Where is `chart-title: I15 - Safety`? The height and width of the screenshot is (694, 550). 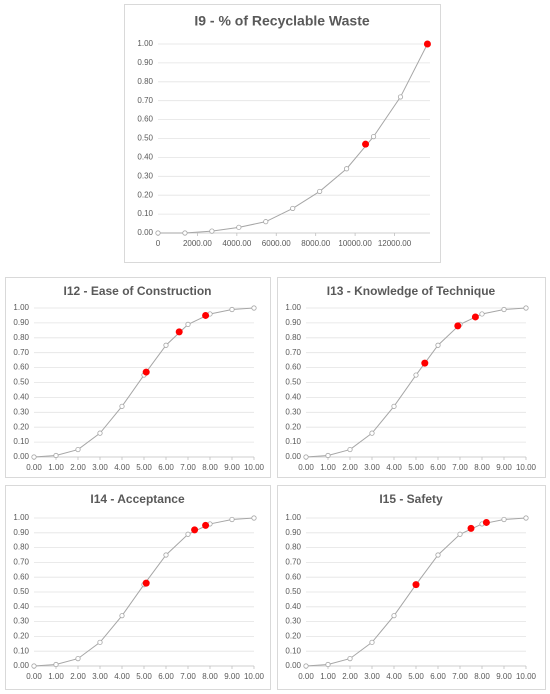
chart-title: I15 - Safety is located at coordinates (411, 499).